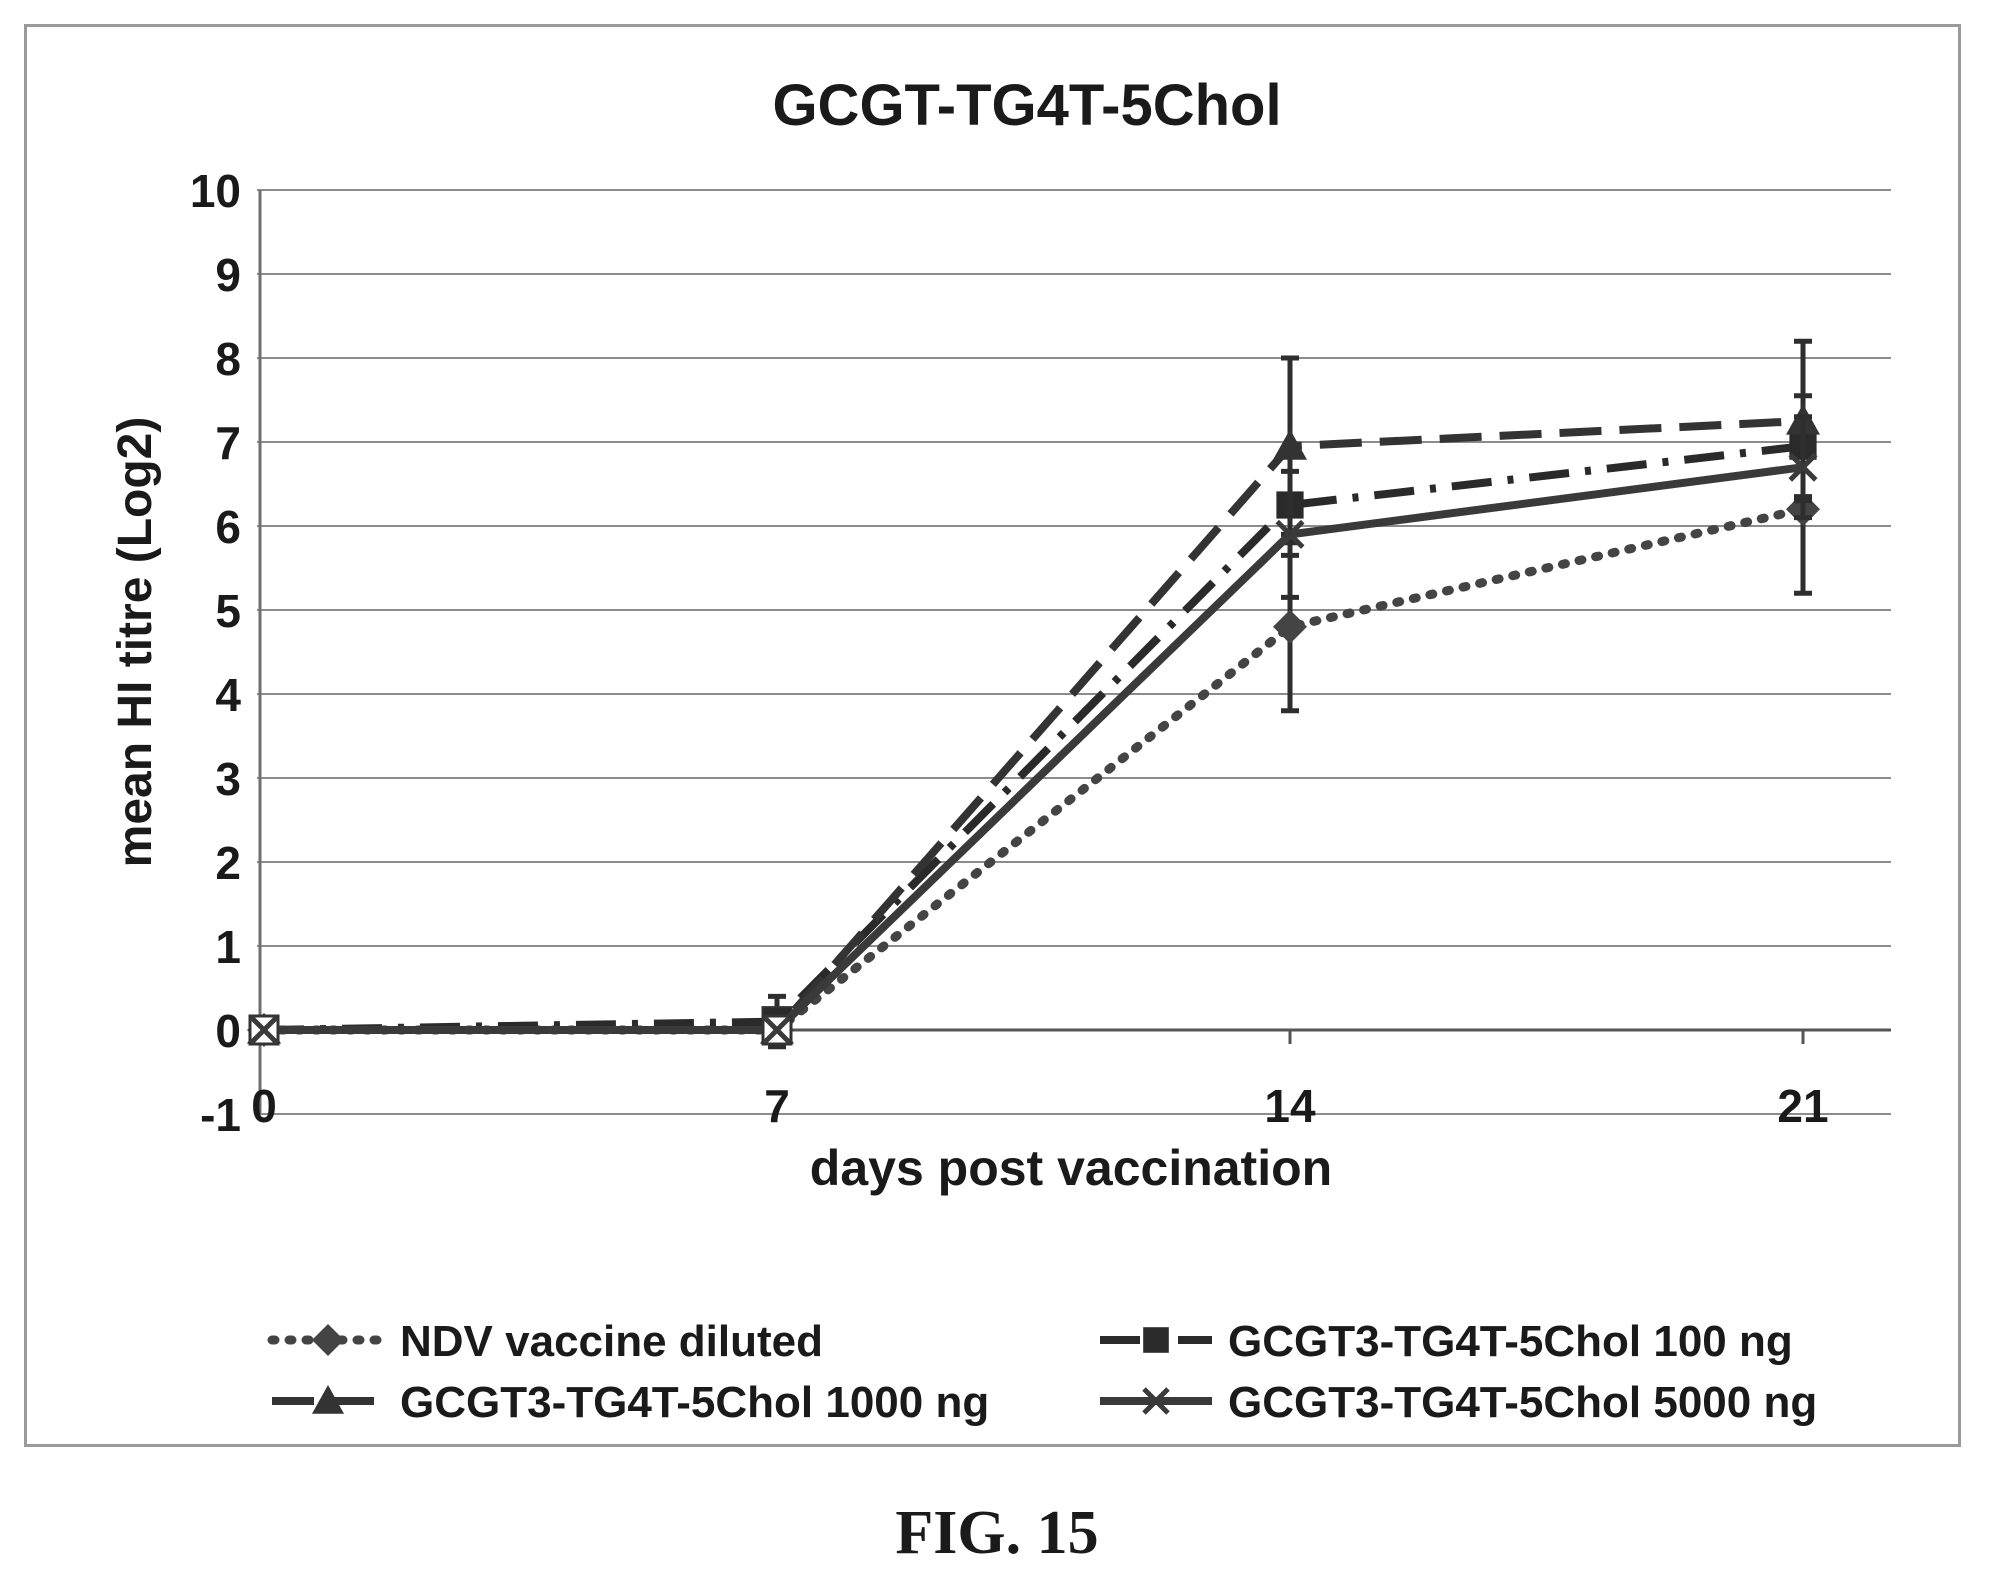 The height and width of the screenshot is (1593, 1994). What do you see at coordinates (1510, 1341) in the screenshot?
I see `legend-label: GCGT3-TG4T-5Chol 100 ng` at bounding box center [1510, 1341].